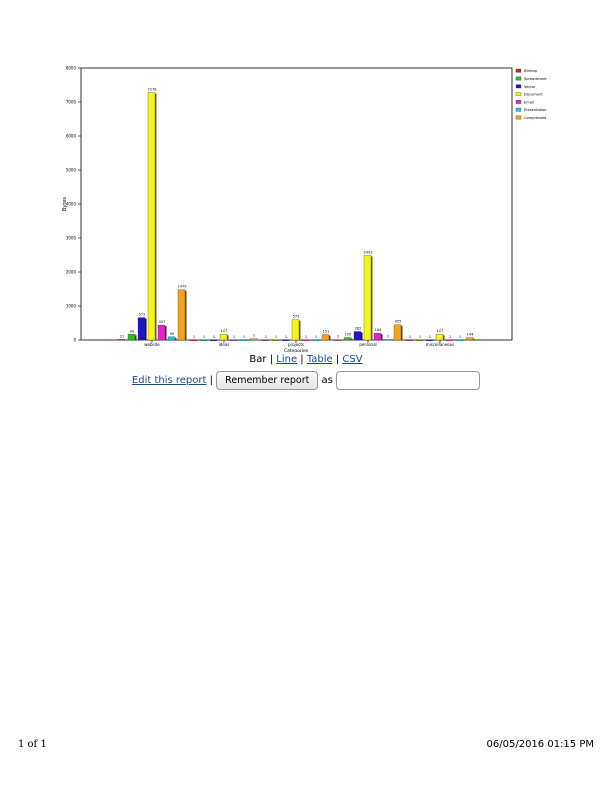 The image size is (612, 792). Describe the element at coordinates (152, 89) in the screenshot. I see `bar-data-label: 7278` at that location.